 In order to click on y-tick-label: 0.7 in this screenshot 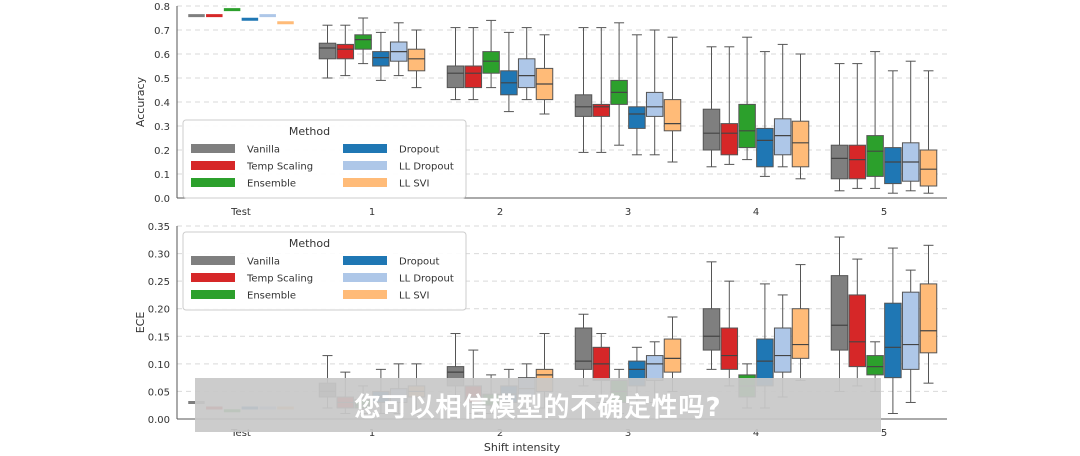, I will do `click(162, 31)`.